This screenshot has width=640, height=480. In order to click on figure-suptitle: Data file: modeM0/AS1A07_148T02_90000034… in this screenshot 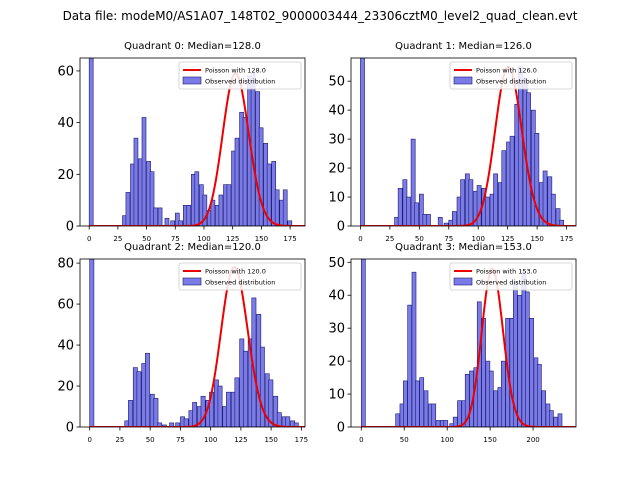, I will do `click(320, 16)`.